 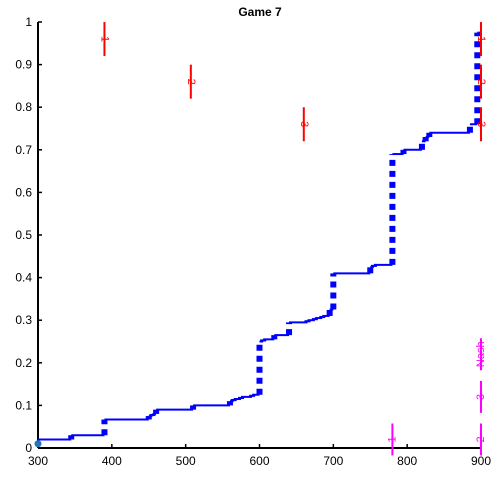 I want to click on chart-title: Game 7, so click(x=260, y=12).